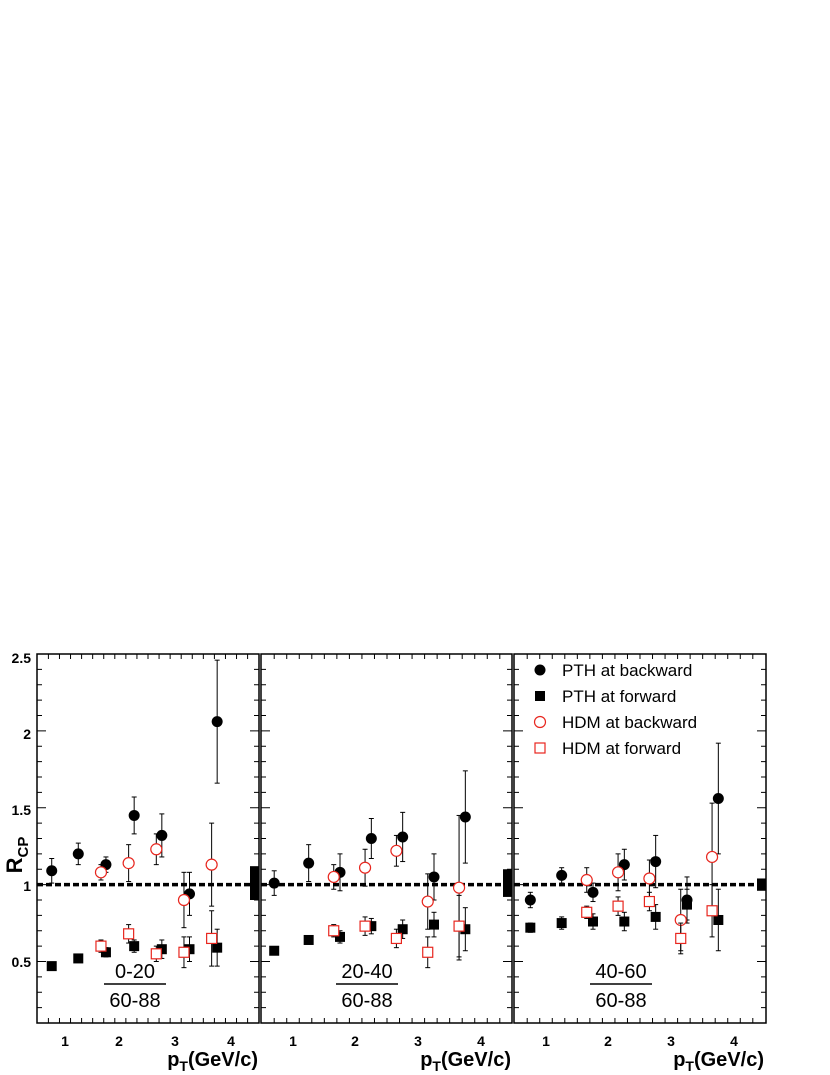  I want to click on y-tick-label: 1, so click(27, 886).